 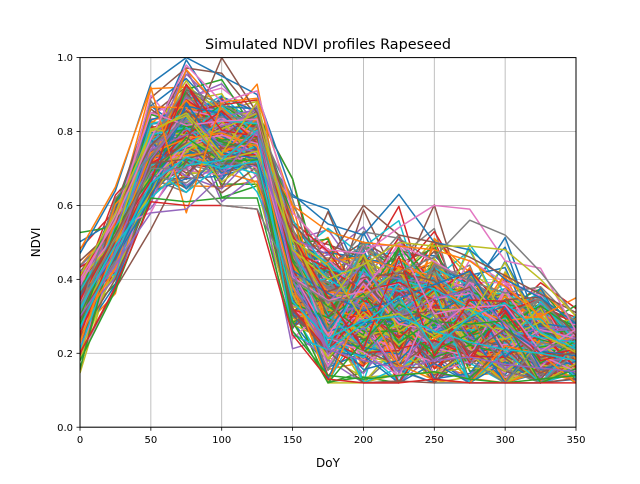 I want to click on x-tick-label: 250, so click(x=434, y=440).